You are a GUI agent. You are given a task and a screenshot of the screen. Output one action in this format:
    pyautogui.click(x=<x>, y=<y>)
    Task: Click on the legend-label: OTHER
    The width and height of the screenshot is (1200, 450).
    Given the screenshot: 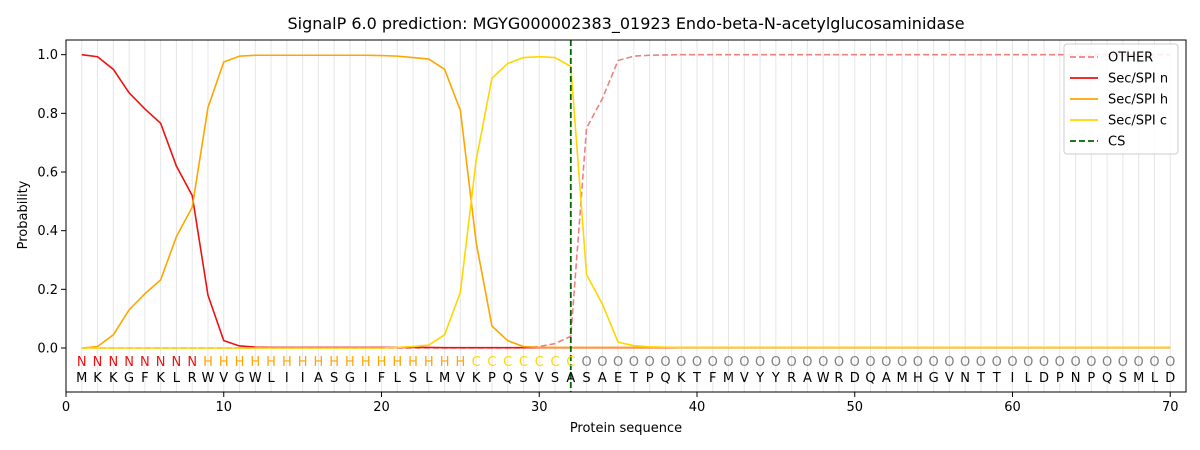 What is the action you would take?
    pyautogui.click(x=1130, y=58)
    